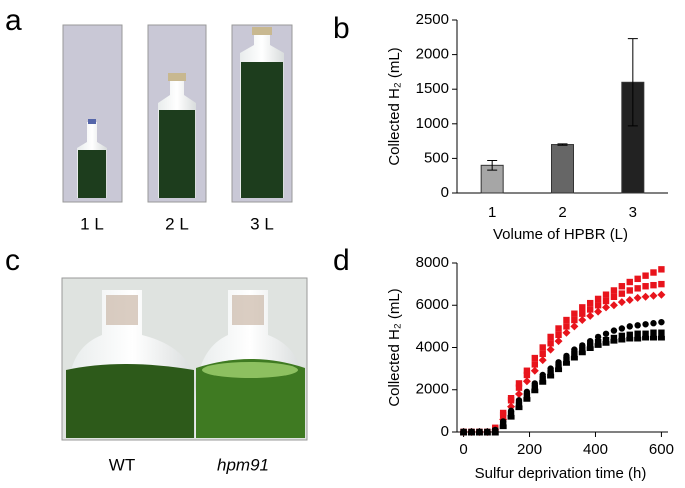 The width and height of the screenshot is (685, 488). Describe the element at coordinates (432, 346) in the screenshot. I see `y-tick-label: 4000` at that location.